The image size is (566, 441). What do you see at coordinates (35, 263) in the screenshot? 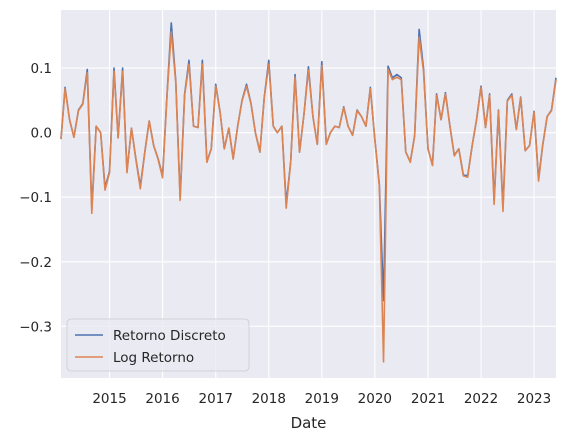
I see `y-tick-label: −0.2` at bounding box center [35, 263].